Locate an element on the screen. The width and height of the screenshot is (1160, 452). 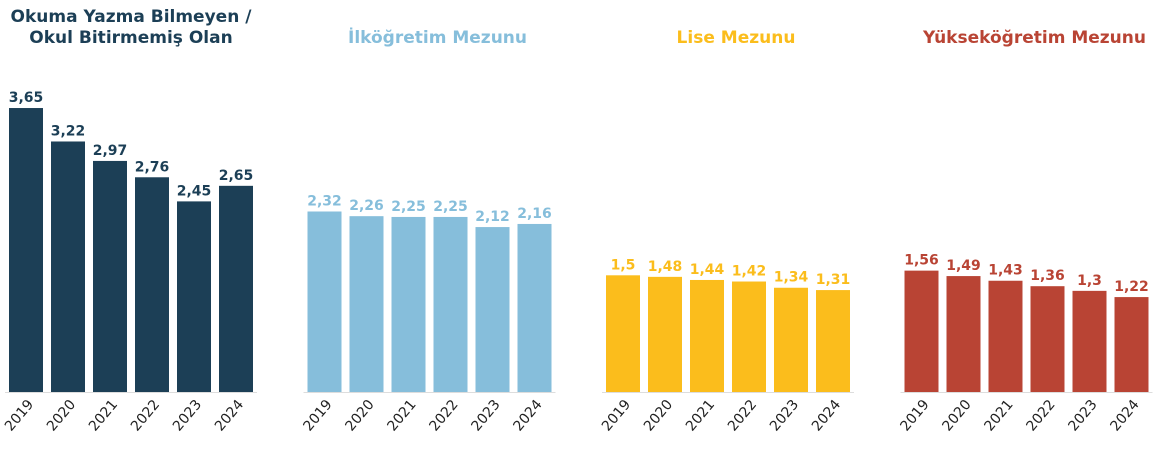
chart-title: İlköğretim Mezunu is located at coordinates (437, 38).